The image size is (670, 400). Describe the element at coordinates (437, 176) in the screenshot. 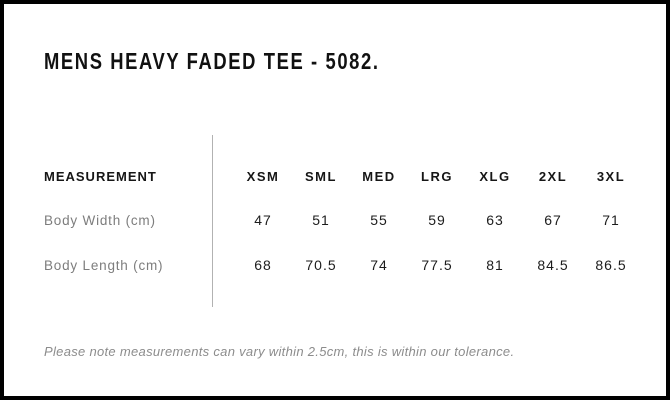

I see `column-header-lrg: LRG` at that location.